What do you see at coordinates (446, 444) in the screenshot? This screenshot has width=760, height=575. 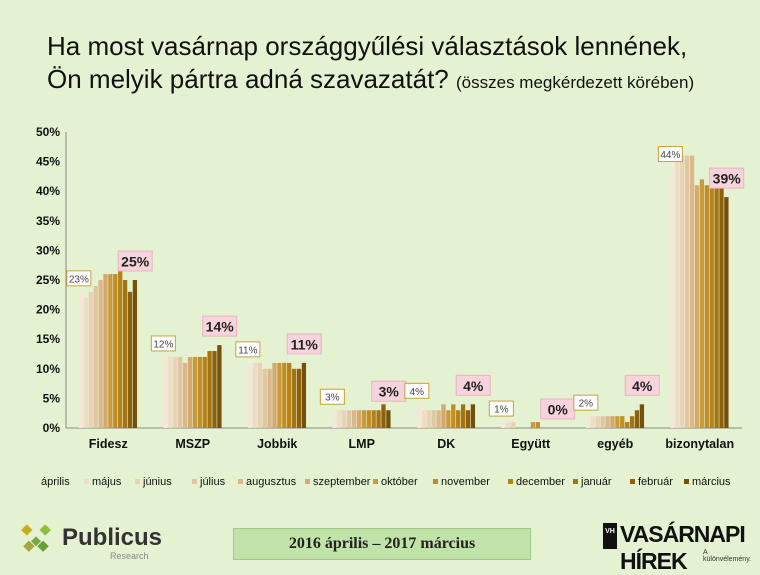 I see `x-tick-label: DK` at bounding box center [446, 444].